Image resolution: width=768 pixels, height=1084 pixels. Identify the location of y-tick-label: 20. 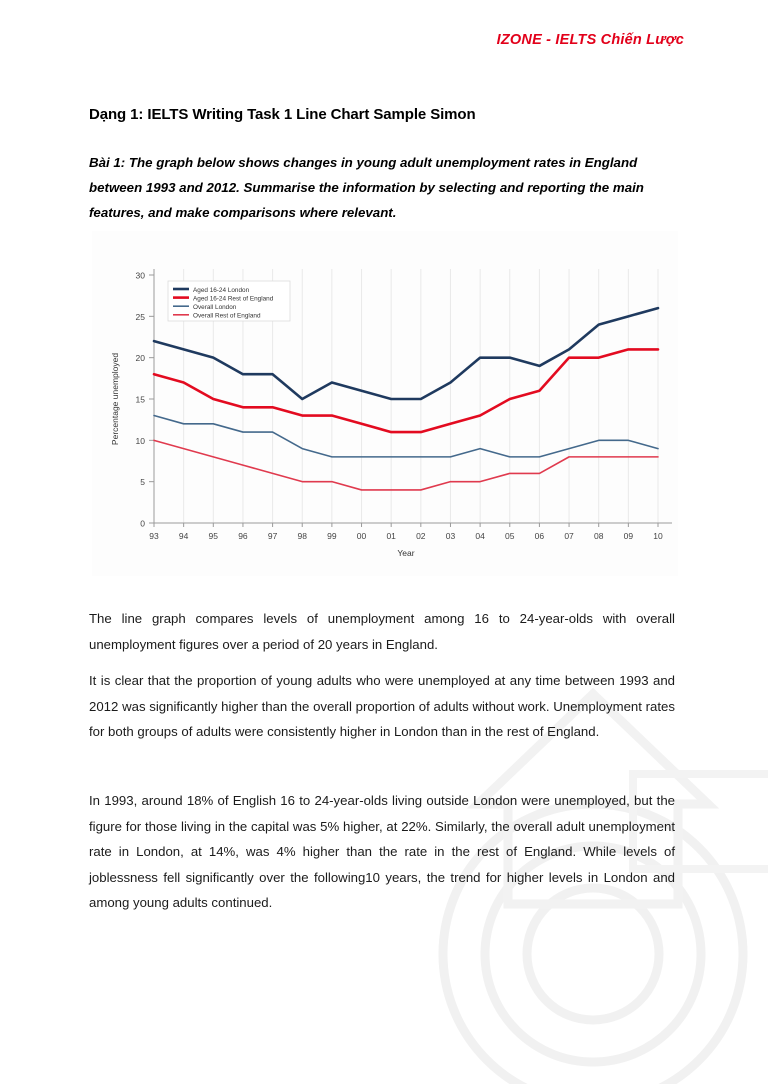
(141, 358).